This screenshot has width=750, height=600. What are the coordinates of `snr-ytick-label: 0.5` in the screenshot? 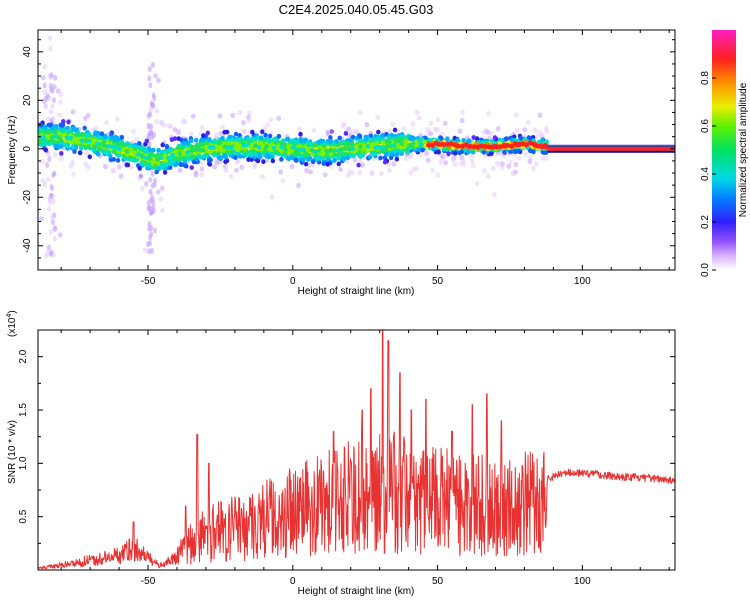 It's located at (23, 516).